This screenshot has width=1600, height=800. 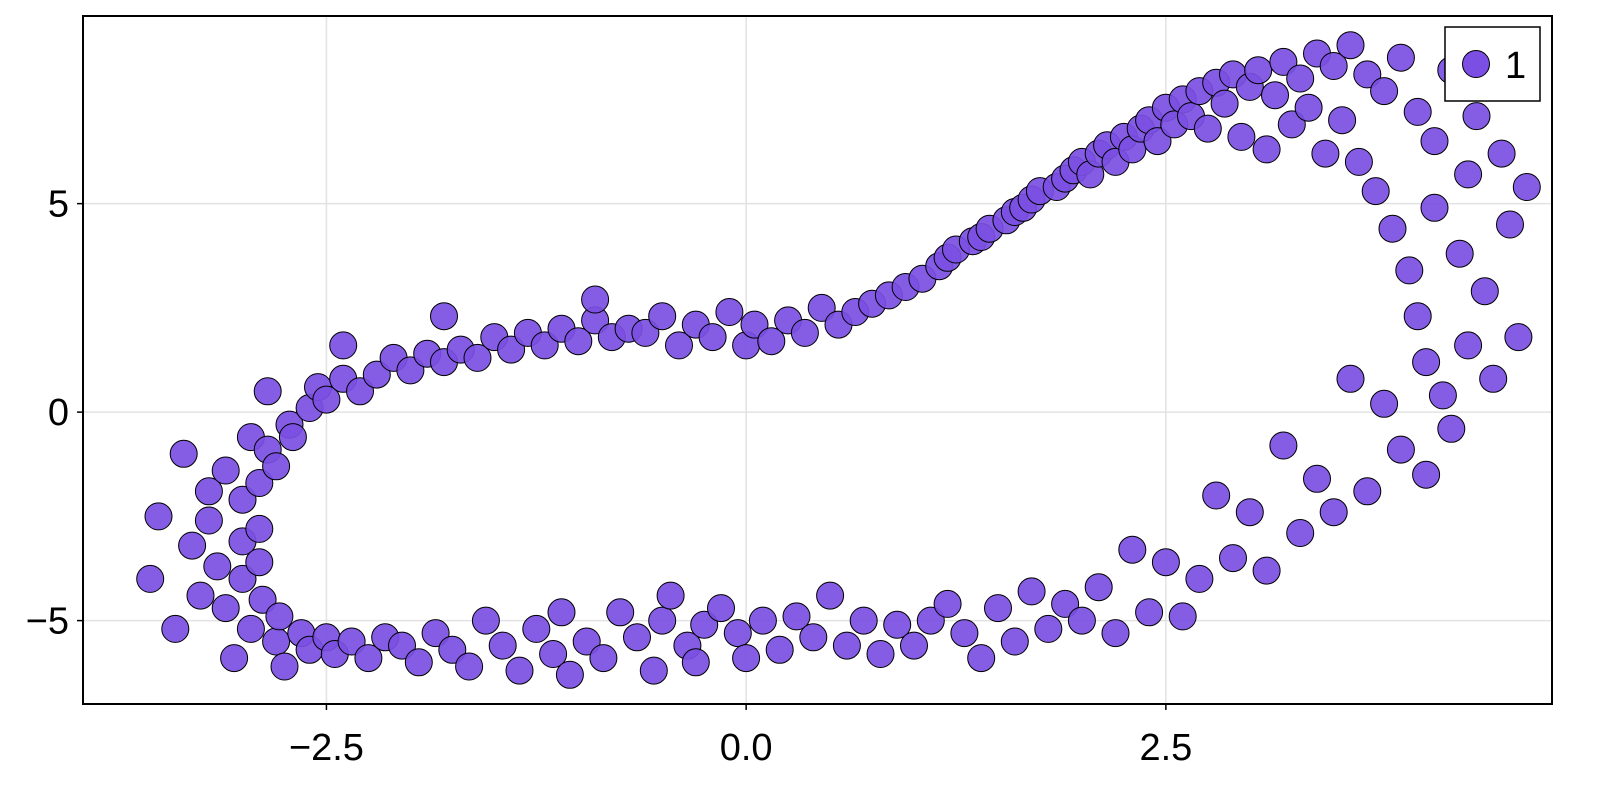 I want to click on legend: 1, so click(x=1492, y=64).